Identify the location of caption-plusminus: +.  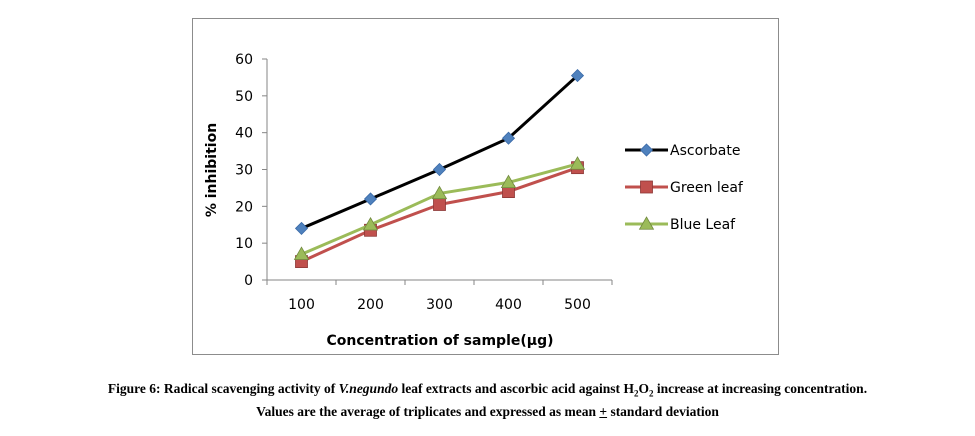
(603, 411).